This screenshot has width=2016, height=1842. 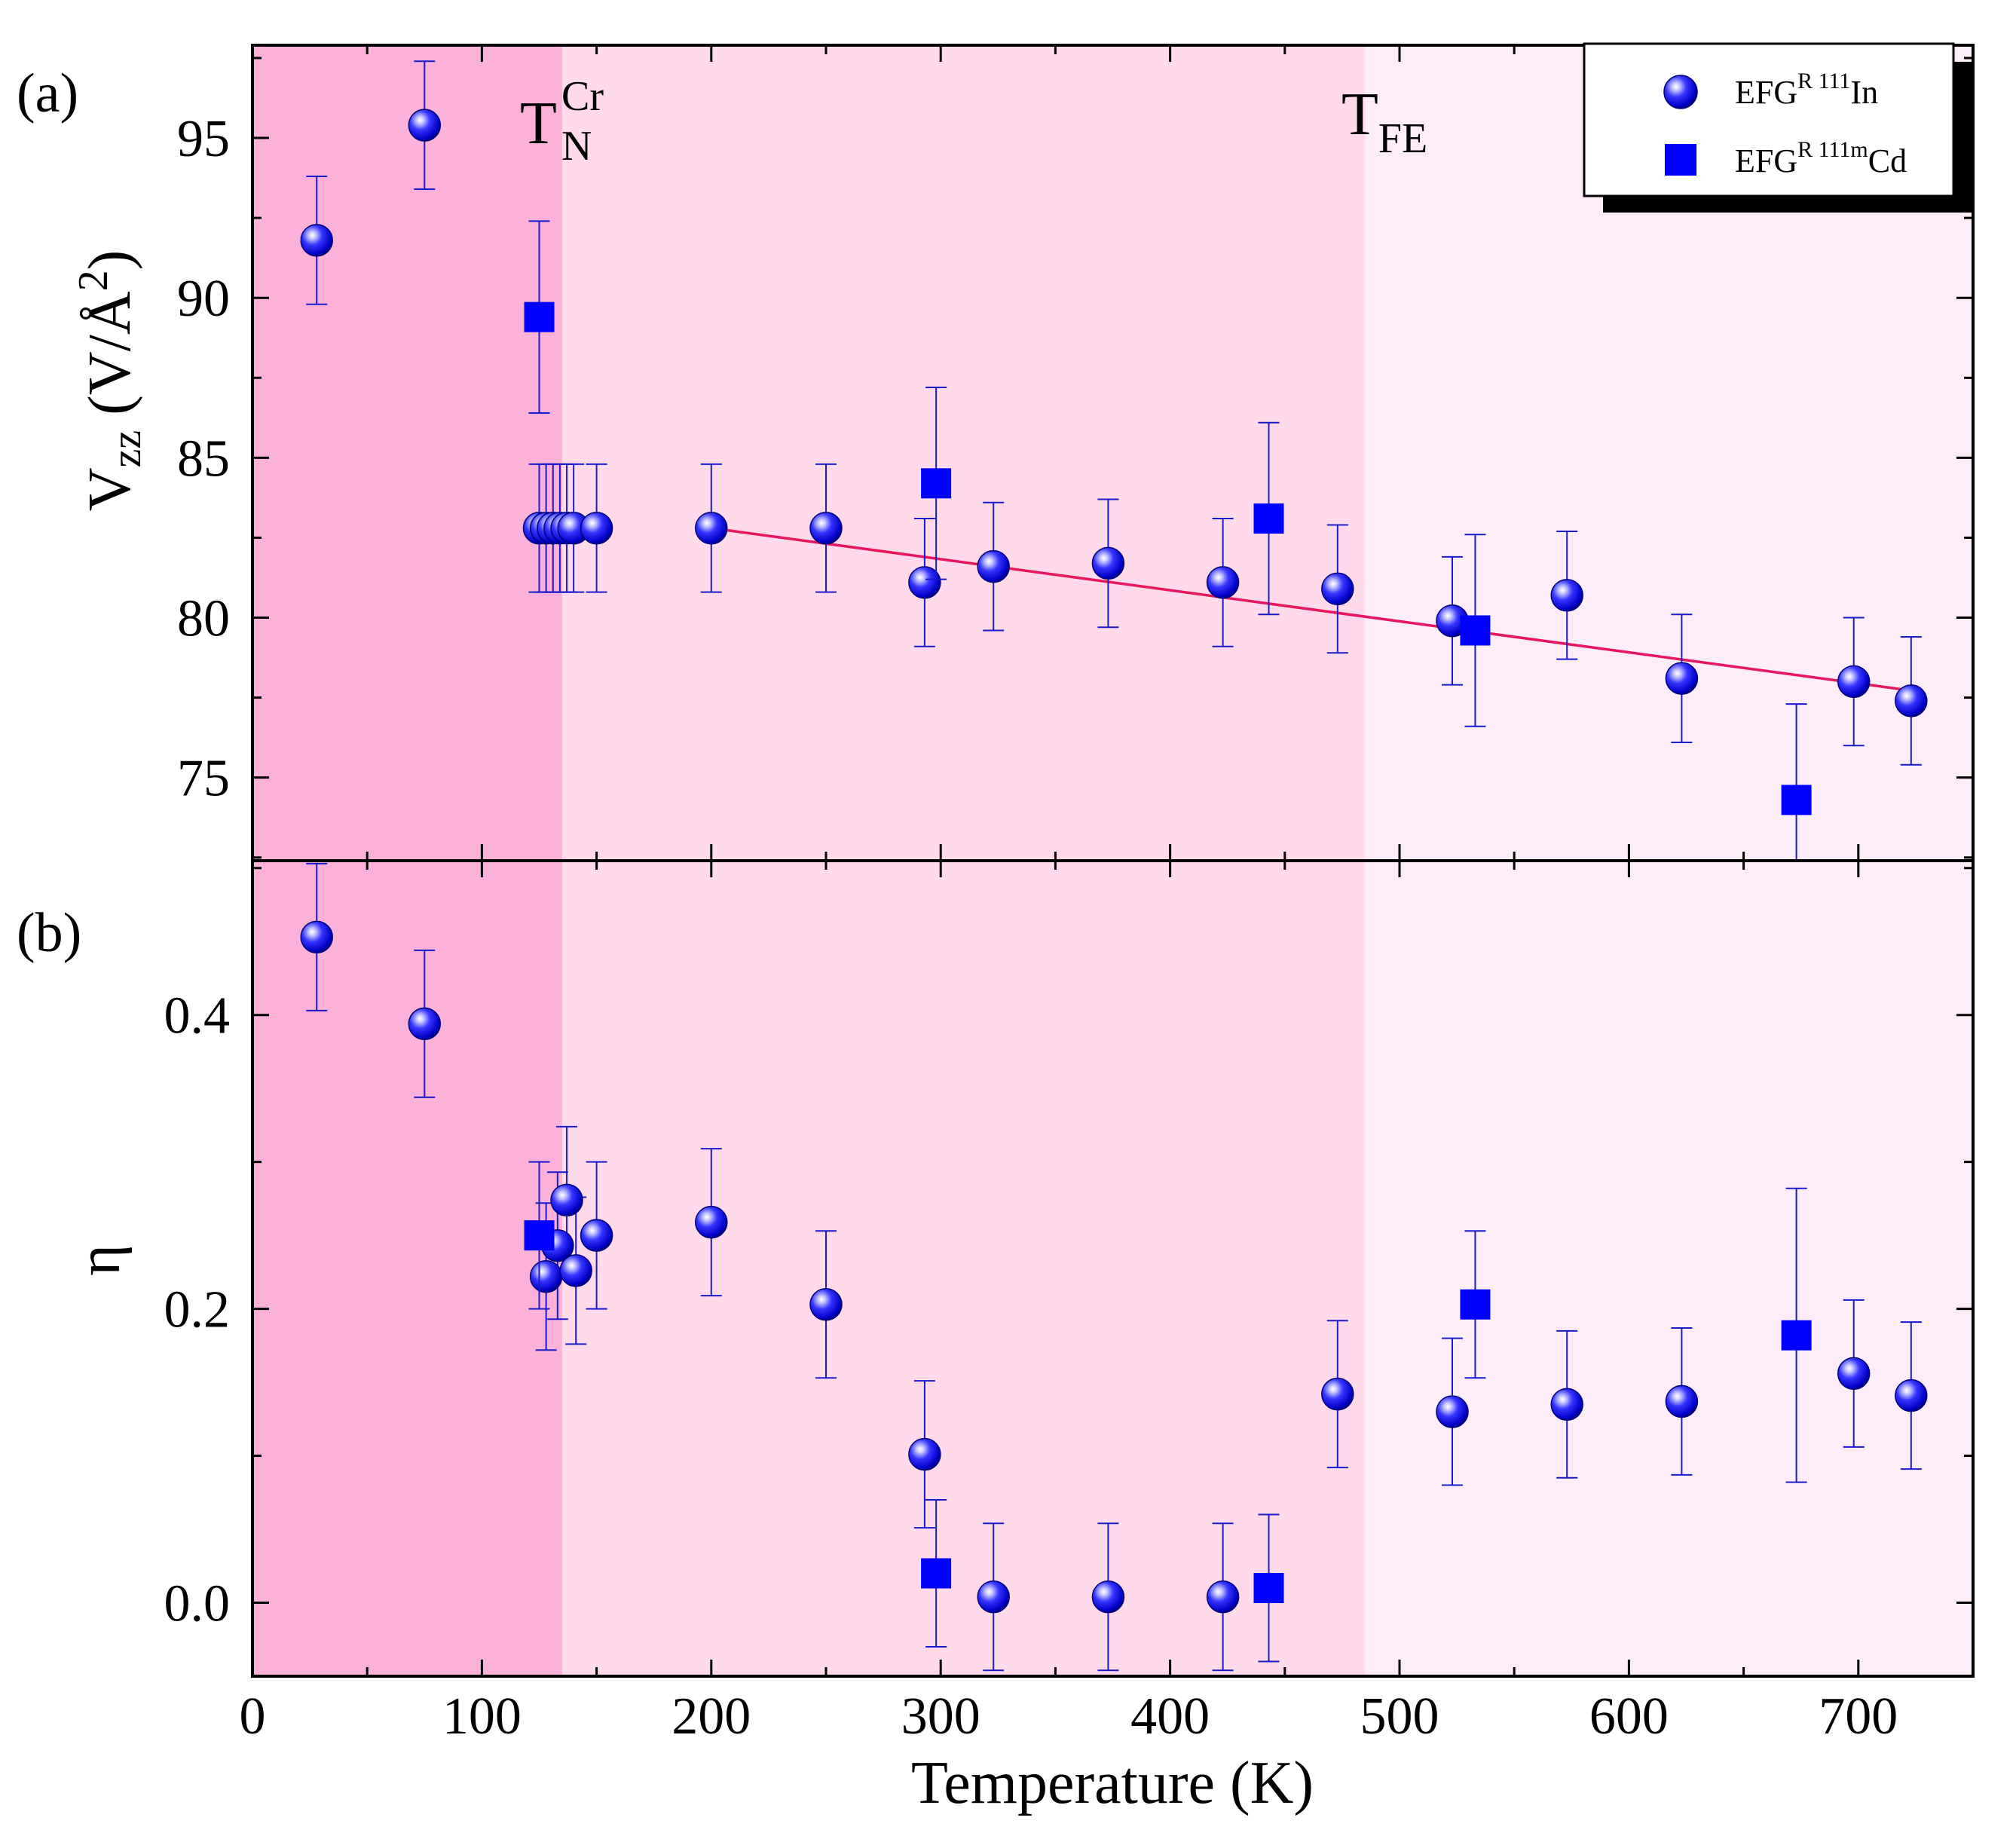 What do you see at coordinates (204, 779) in the screenshot?
I see `panel-a-ytick-label-0: 75` at bounding box center [204, 779].